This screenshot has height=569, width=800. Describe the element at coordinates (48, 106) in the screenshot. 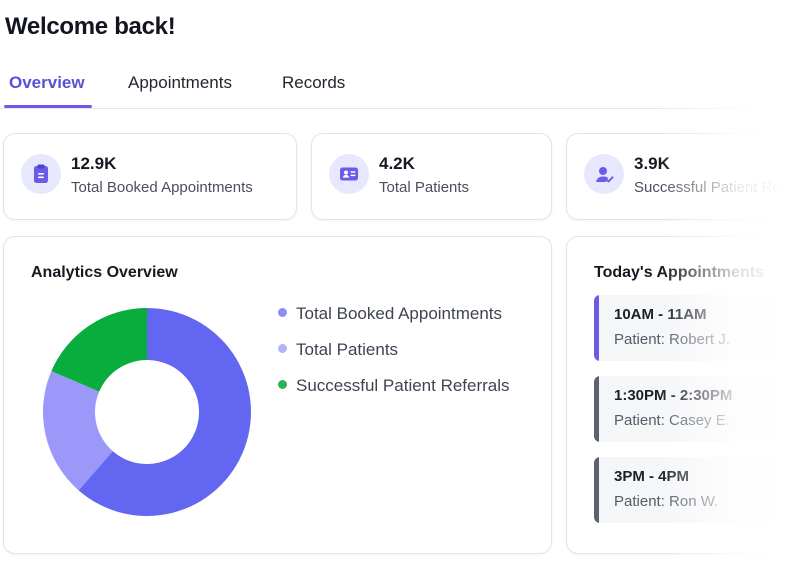

I see `active-tab-indicator` at that location.